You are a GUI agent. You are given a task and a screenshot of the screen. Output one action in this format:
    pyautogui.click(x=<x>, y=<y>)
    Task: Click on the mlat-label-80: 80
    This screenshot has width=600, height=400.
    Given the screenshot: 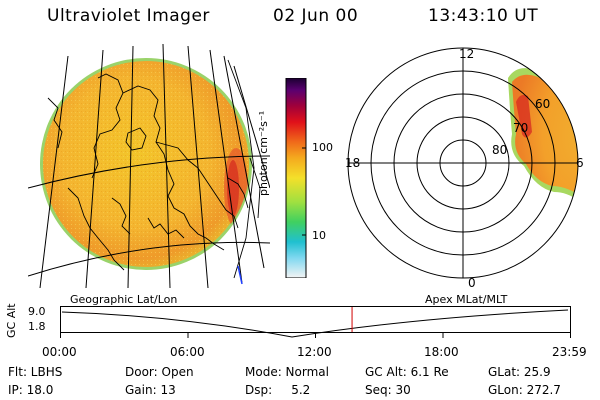 What is the action you would take?
    pyautogui.click(x=500, y=150)
    